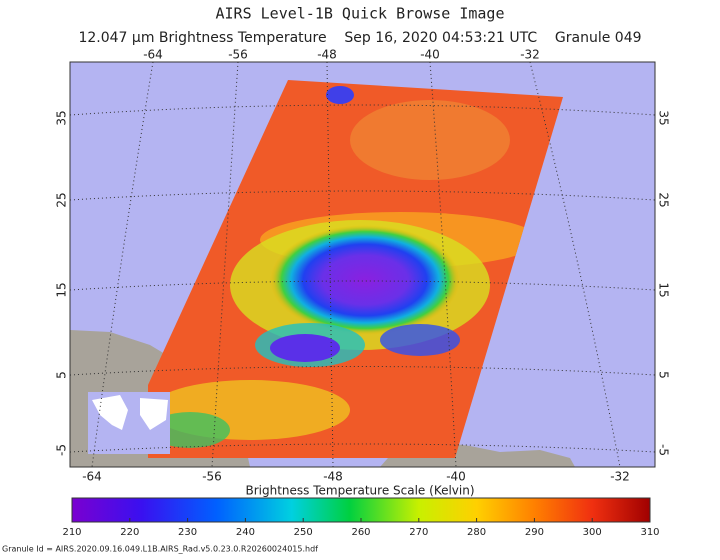  What do you see at coordinates (129, 532) in the screenshot?
I see `colorbar-tick-label: 220` at bounding box center [129, 532].